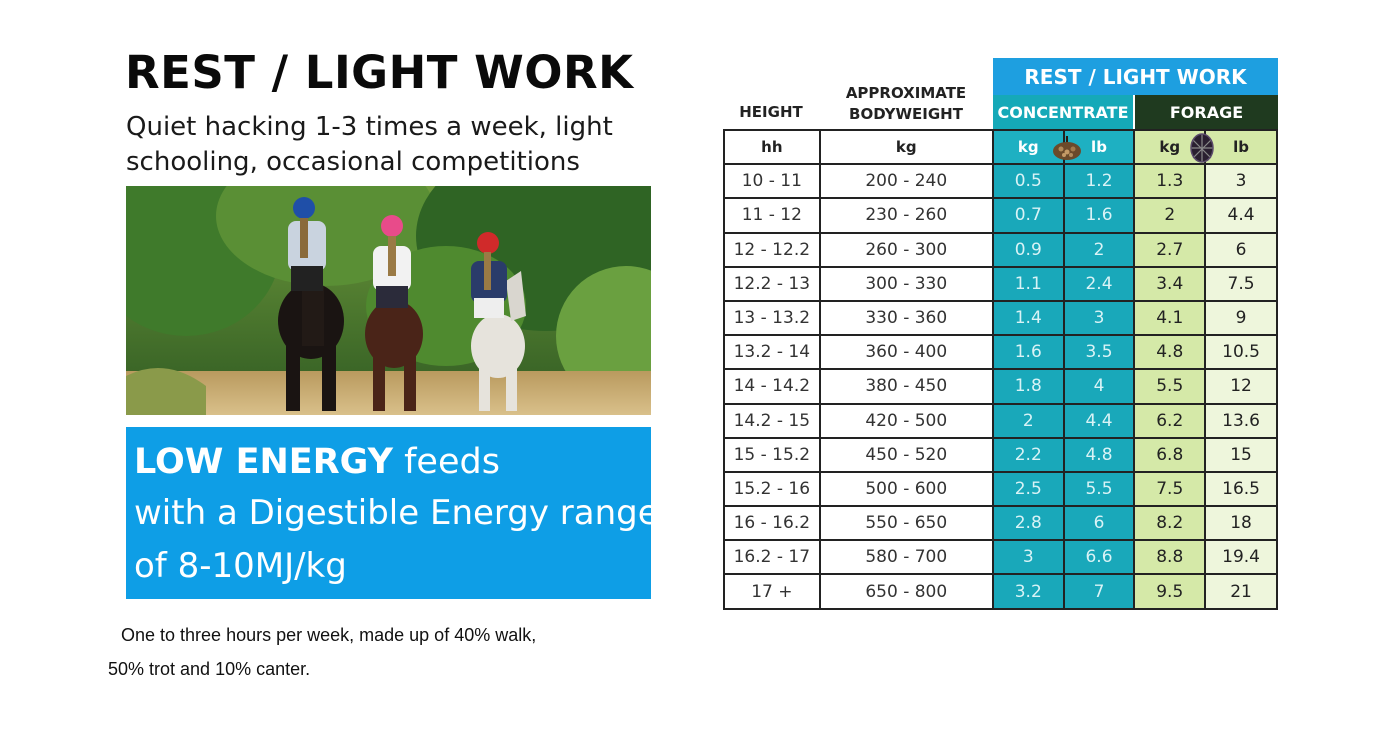 The width and height of the screenshot is (1400, 731). I want to click on cell-forage-kg: 3.4, so click(1170, 283).